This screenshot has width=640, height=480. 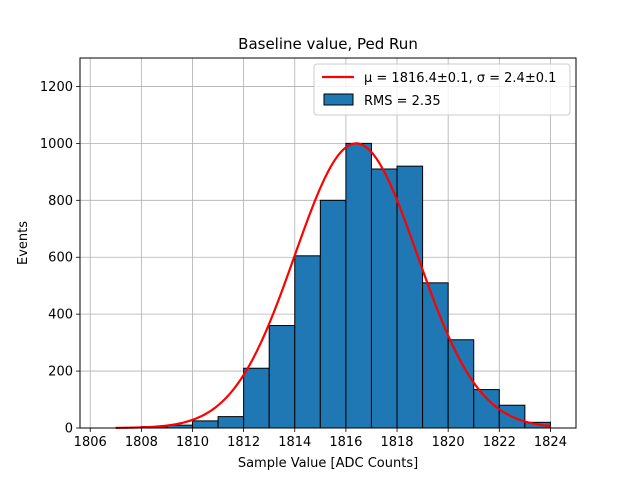 What do you see at coordinates (69, 429) in the screenshot?
I see `y-tick-label: 0` at bounding box center [69, 429].